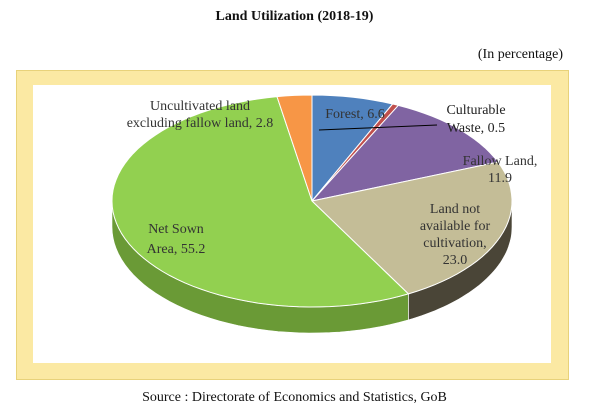  I want to click on chart-title: Land Utilization (2018-19), so click(294, 16).